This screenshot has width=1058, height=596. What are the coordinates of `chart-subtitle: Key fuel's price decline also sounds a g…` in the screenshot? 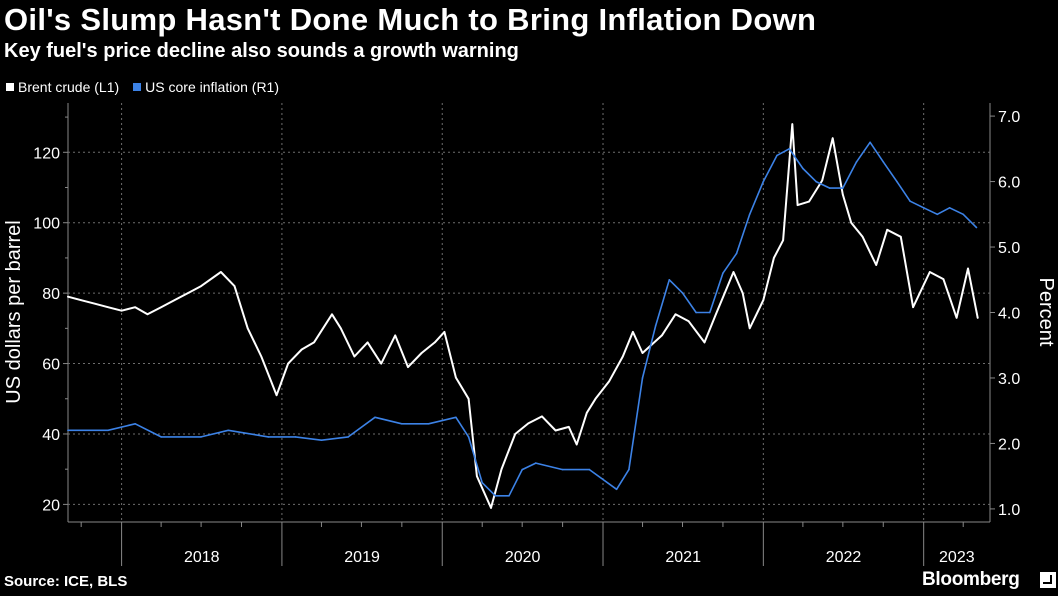 It's located at (261, 51).